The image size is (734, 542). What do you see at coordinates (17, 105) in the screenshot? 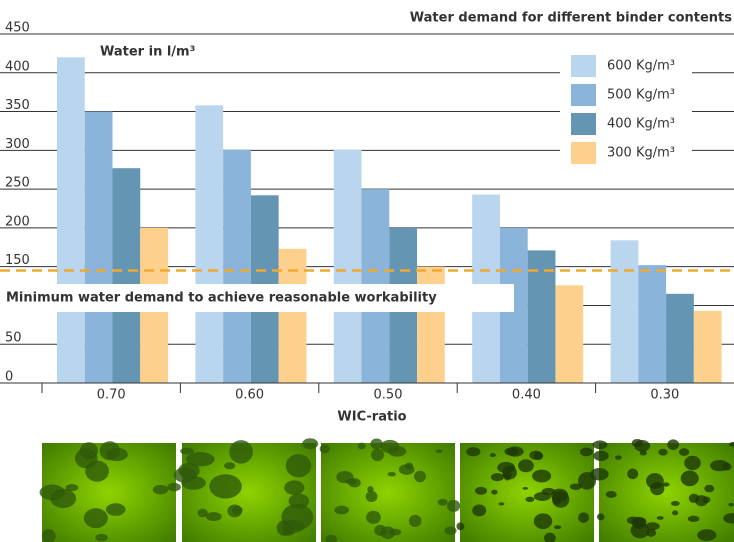
I see `y-tick-label: 350` at bounding box center [17, 105].